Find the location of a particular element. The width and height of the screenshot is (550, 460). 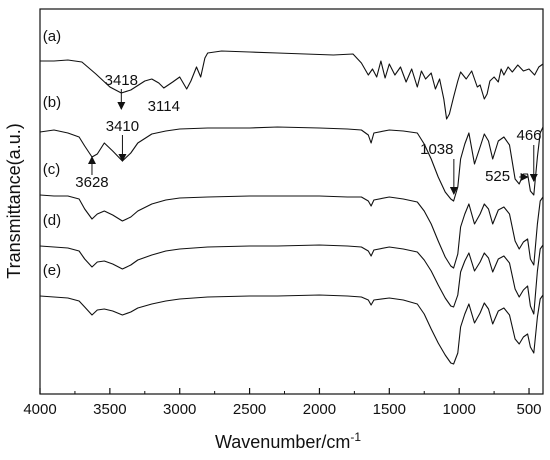

annotation-1038: 1038 is located at coordinates (436, 149).